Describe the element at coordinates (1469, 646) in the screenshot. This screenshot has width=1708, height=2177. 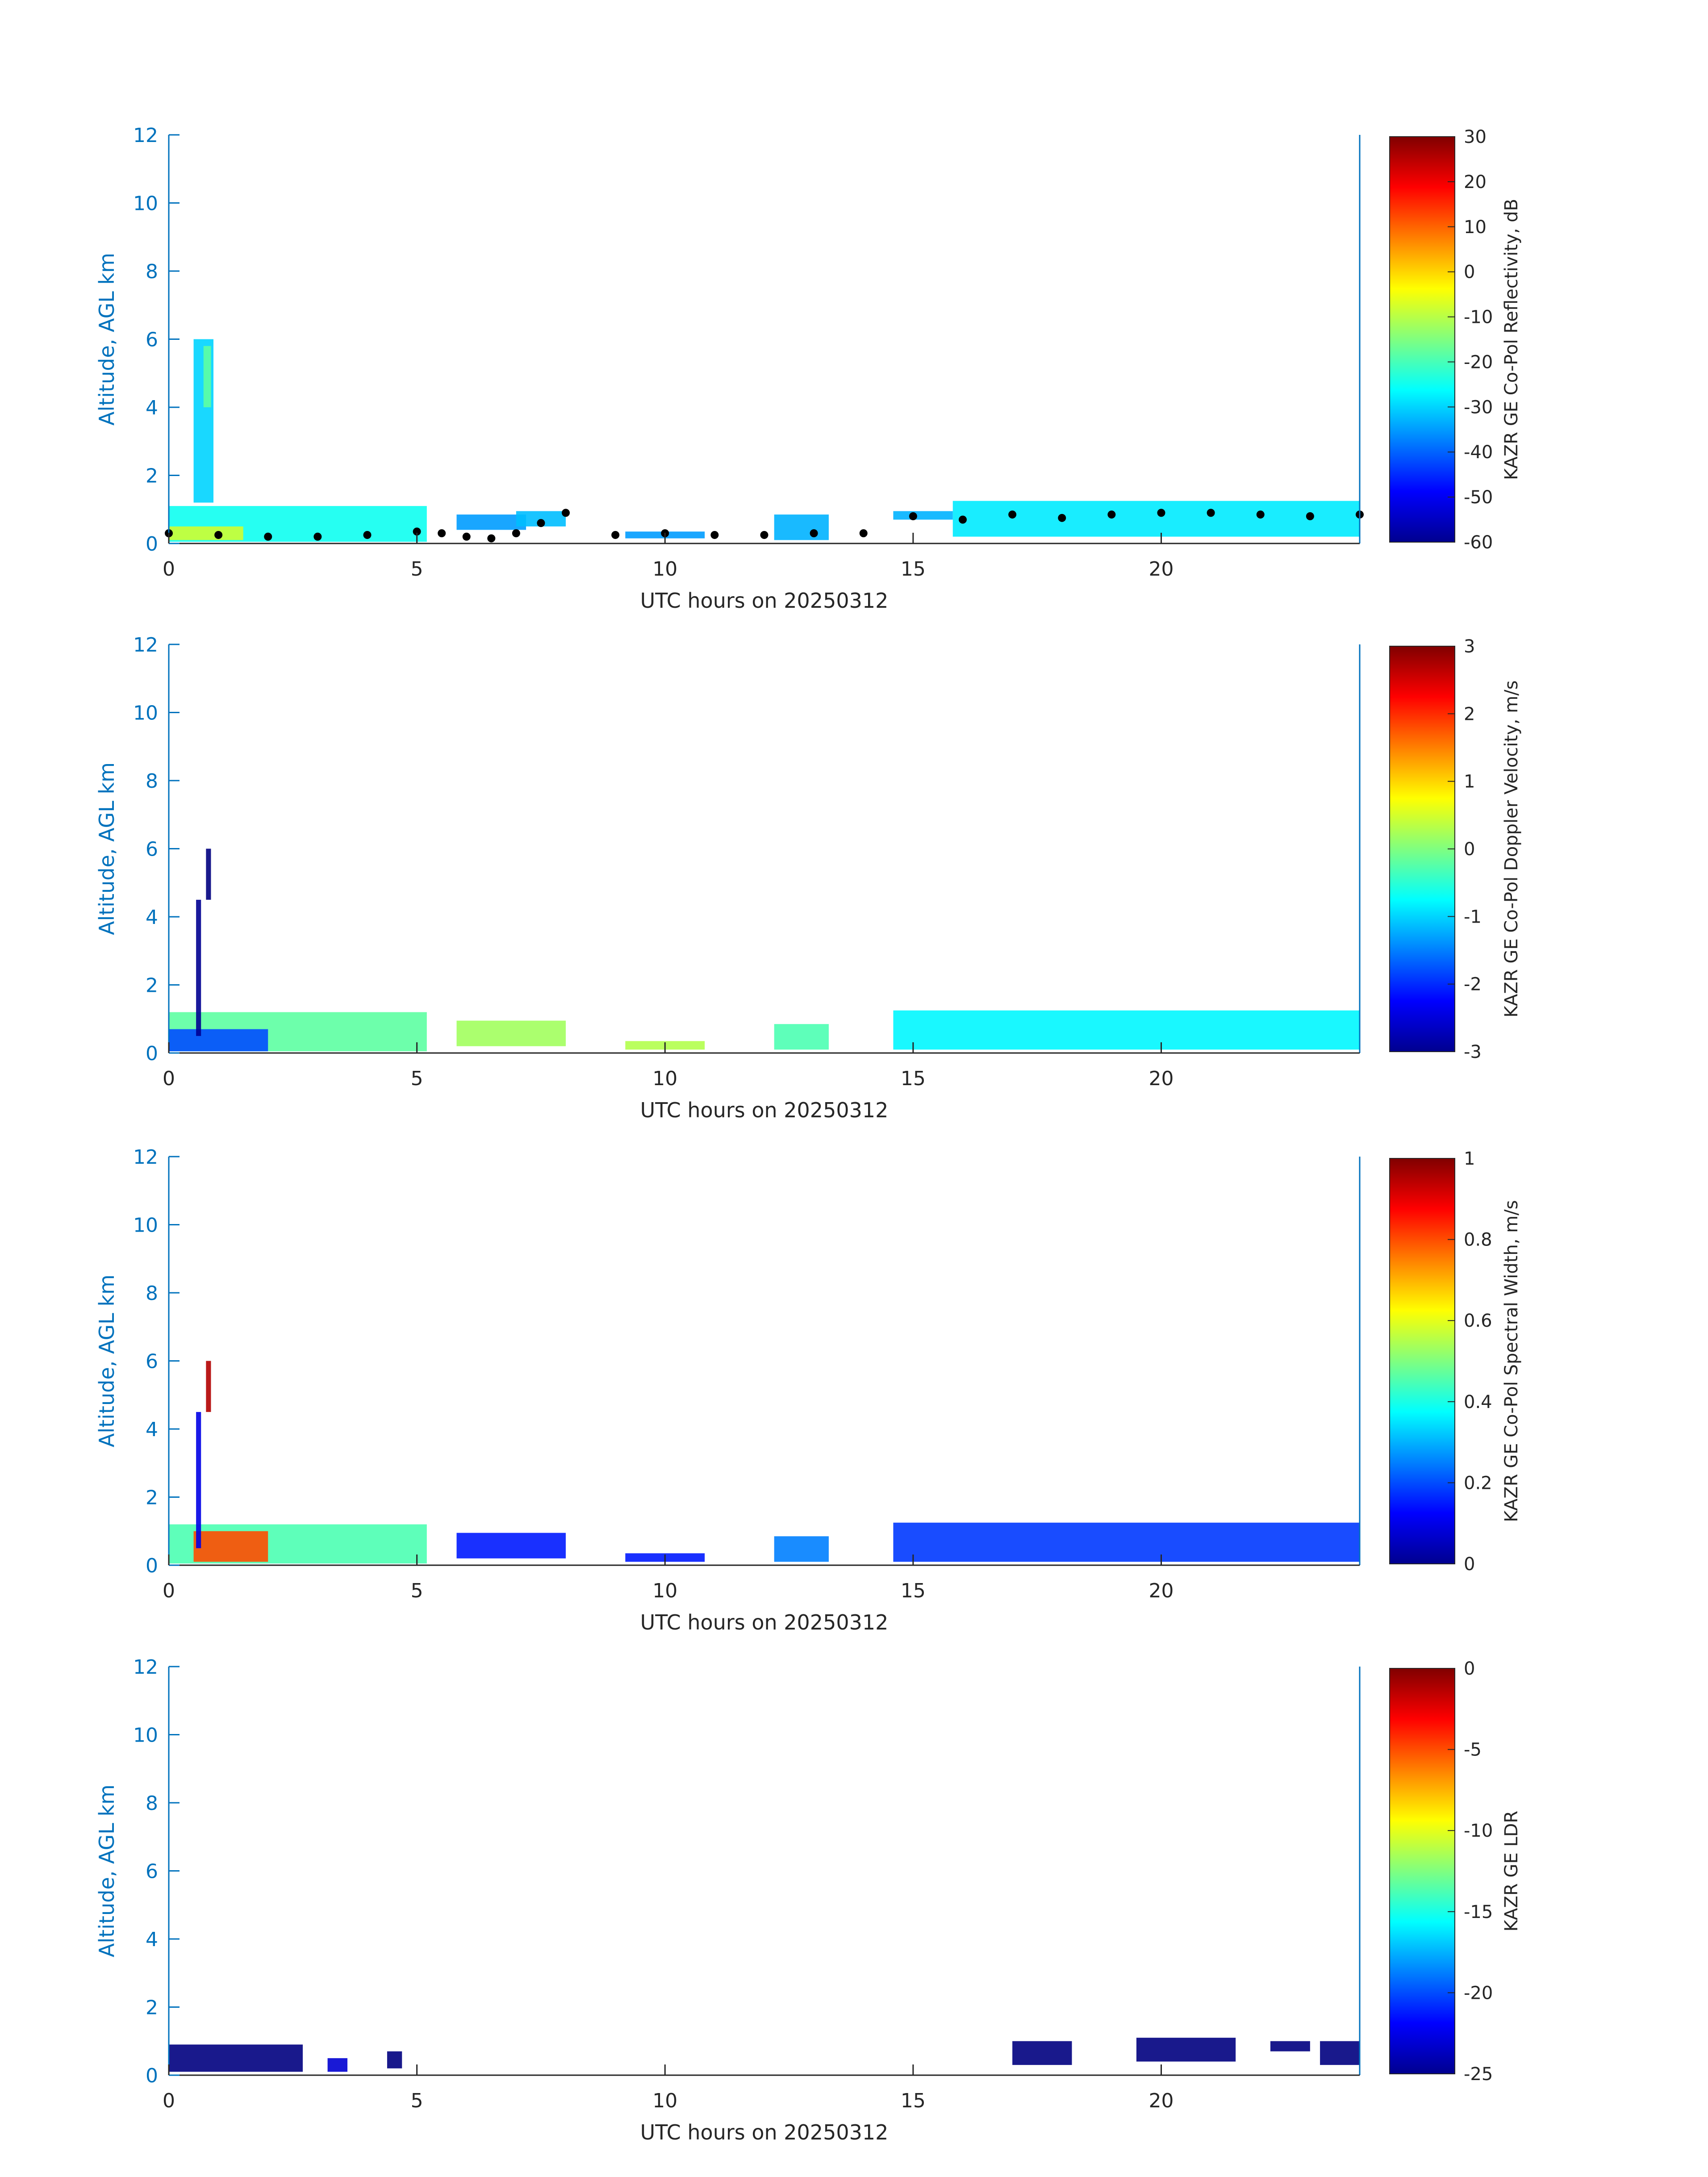
I see `colorbar-tick-label: 3` at that location.